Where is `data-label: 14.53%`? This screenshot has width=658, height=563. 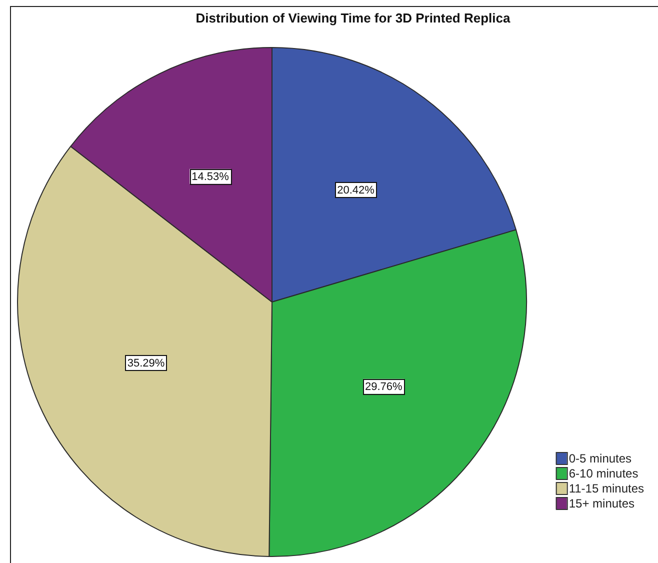
data-label: 14.53% is located at coordinates (211, 176).